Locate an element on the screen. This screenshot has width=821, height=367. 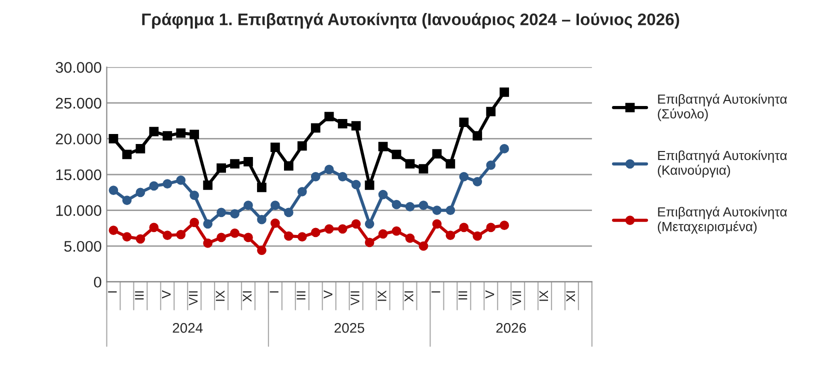
text: 2025 is located at coordinates (349, 327).